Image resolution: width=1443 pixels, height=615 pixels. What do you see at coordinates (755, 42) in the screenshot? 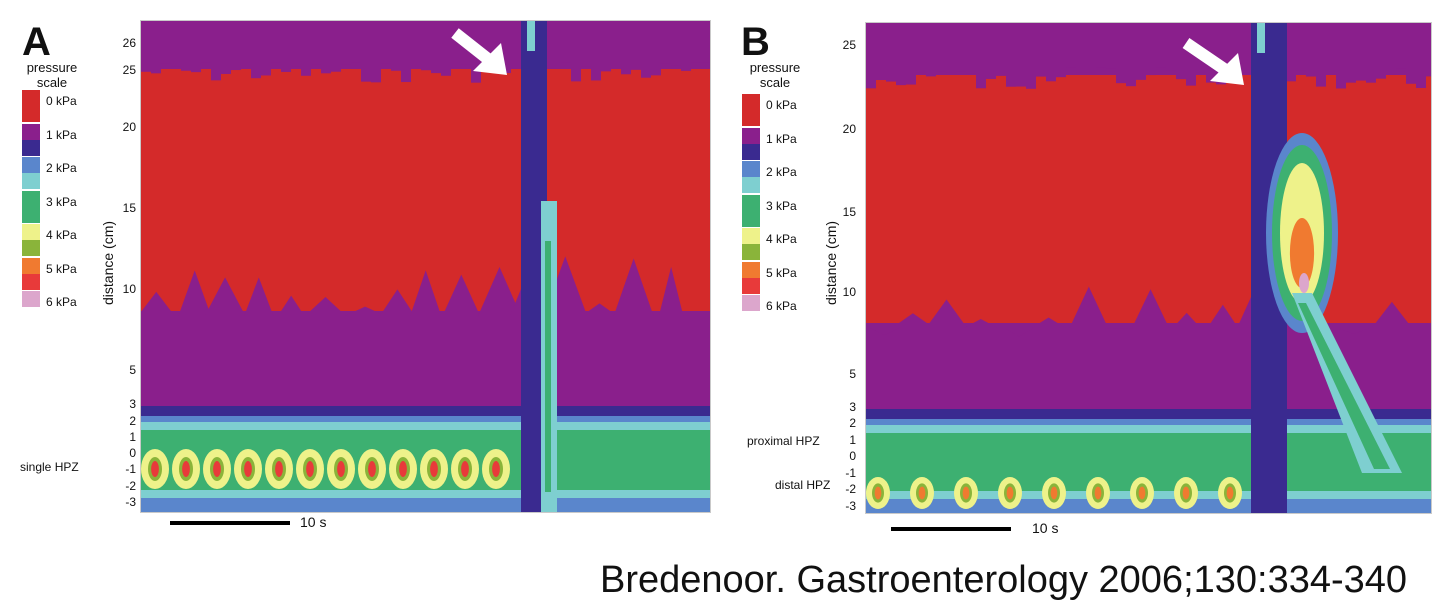
I see `panel-label: B` at bounding box center [755, 42].